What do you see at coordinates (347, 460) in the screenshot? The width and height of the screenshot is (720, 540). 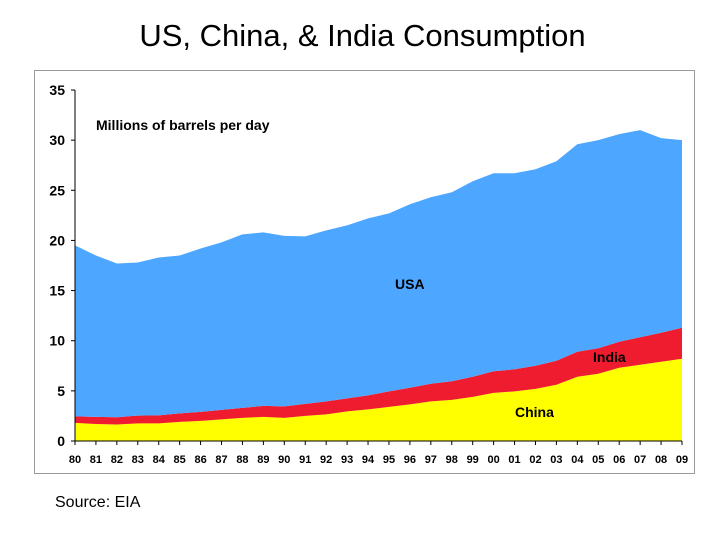 I see `x-tick-label: 93` at bounding box center [347, 460].